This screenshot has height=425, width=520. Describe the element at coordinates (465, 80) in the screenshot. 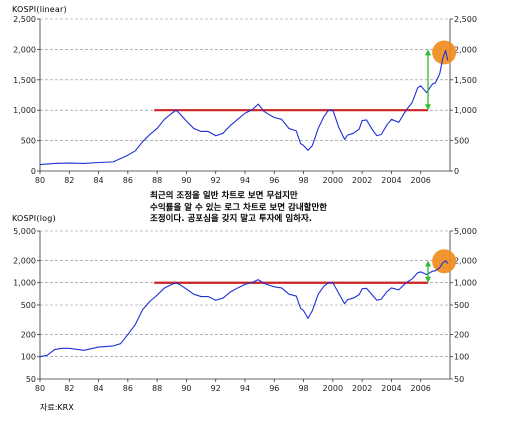

I see `y-tick-label-right: 1,500` at that location.